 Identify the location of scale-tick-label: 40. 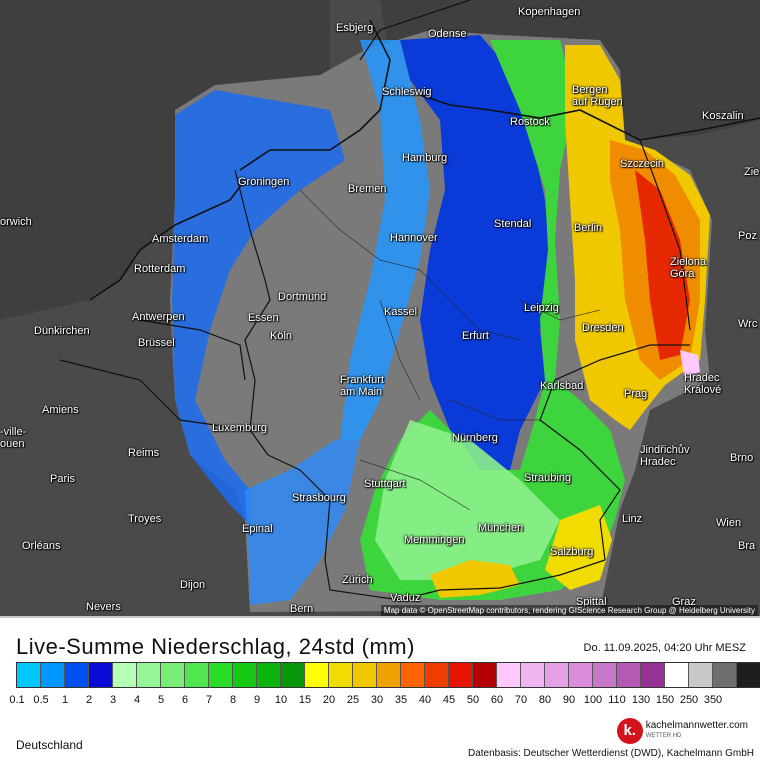
(425, 700).